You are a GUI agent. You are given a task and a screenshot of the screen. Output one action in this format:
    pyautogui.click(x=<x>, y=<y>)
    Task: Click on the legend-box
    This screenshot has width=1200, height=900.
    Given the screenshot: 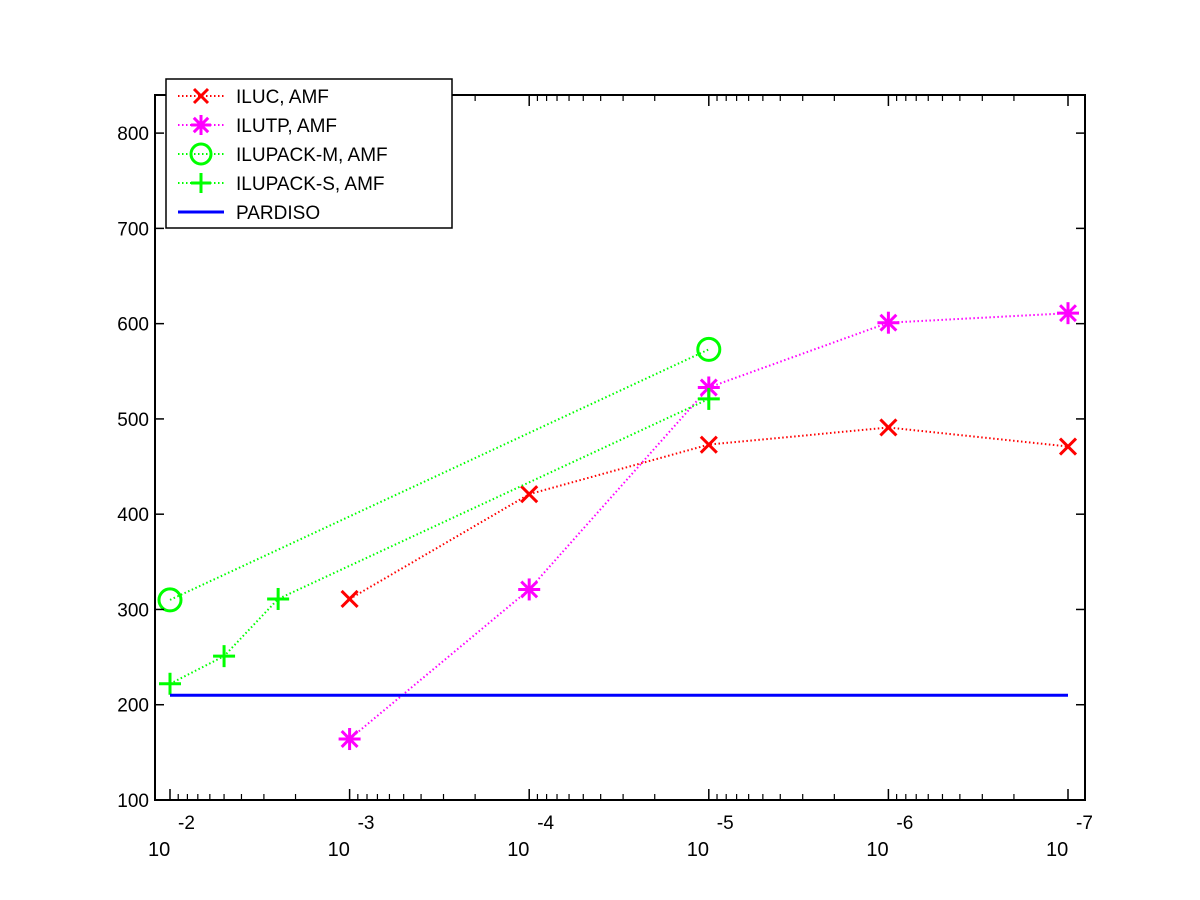 What is the action you would take?
    pyautogui.click(x=309, y=153)
    